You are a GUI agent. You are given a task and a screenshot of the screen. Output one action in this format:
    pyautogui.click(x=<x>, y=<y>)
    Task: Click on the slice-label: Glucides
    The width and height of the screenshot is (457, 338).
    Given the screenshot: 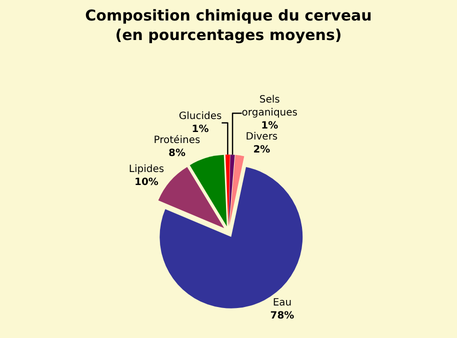 What is the action you would take?
    pyautogui.click(x=200, y=116)
    